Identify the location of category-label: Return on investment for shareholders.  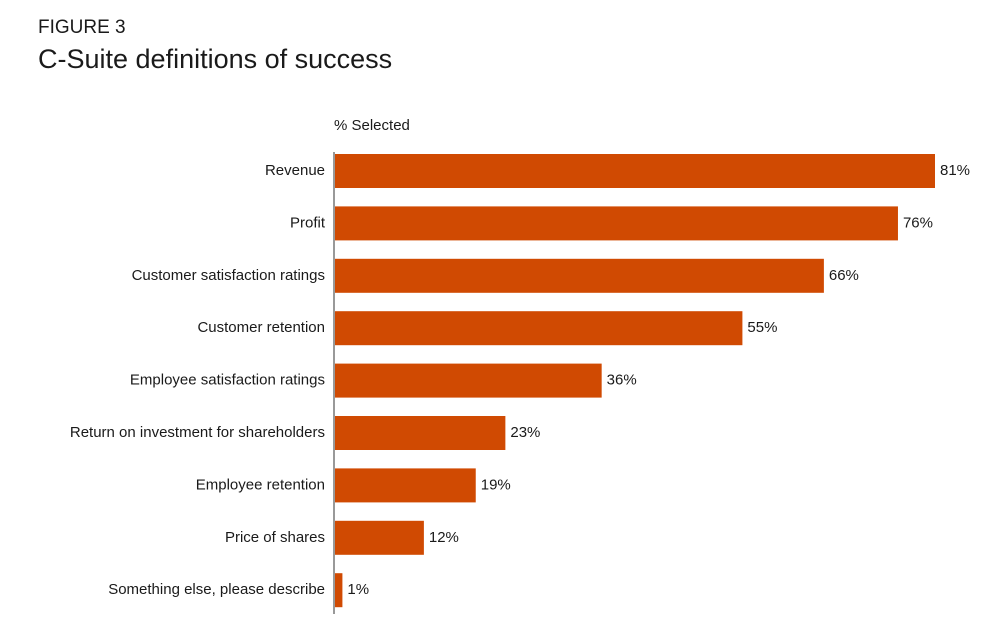
(197, 432).